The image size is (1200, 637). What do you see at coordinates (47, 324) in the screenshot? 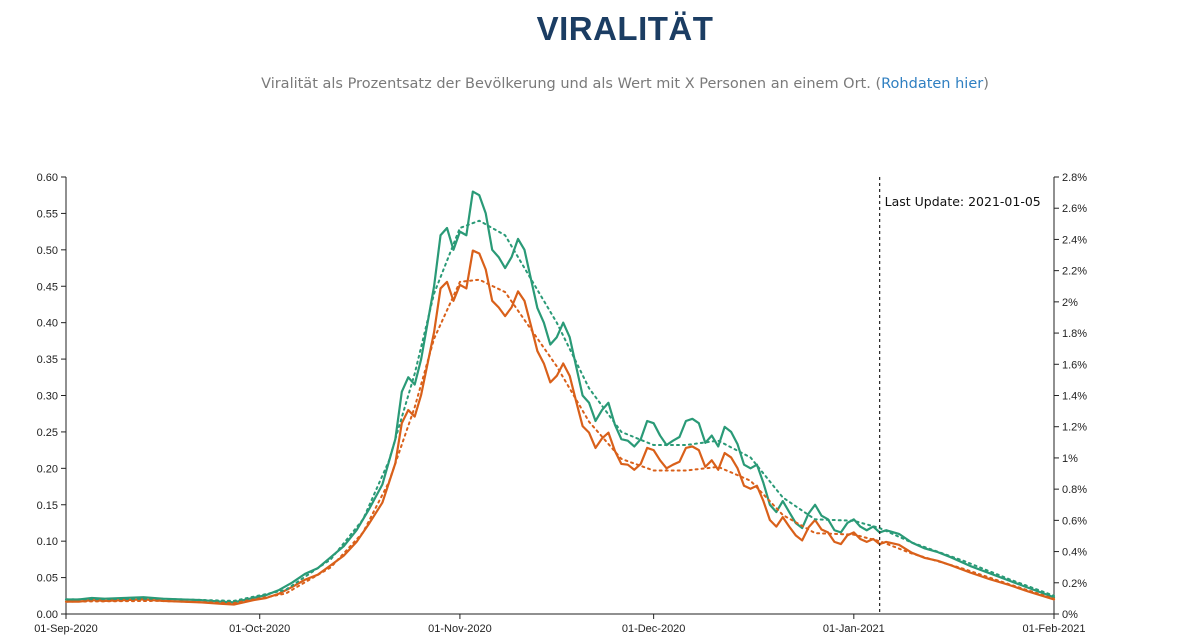
I see `y-left-tick-label: 0.40` at bounding box center [47, 324].